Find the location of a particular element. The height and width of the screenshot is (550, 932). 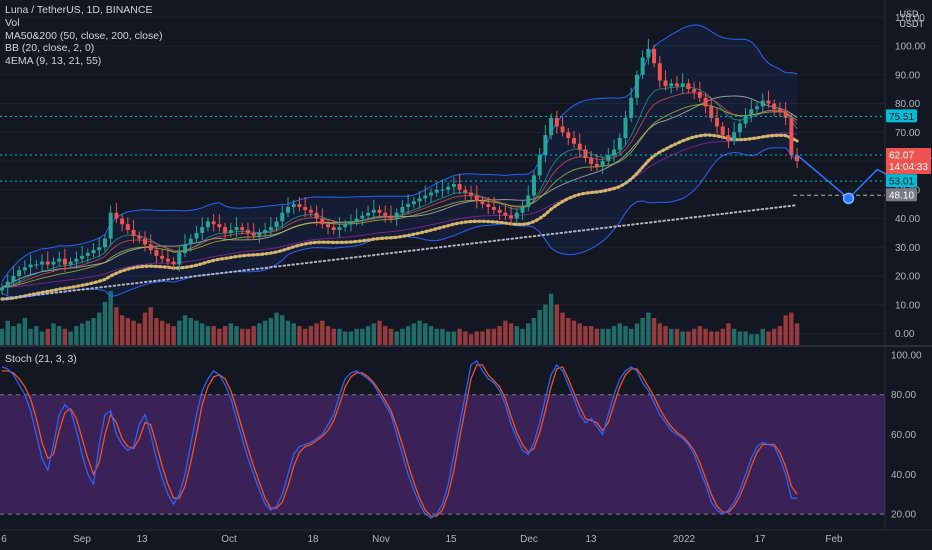

symbol-title: Luna / TetherUS, 1D, BINANCE is located at coordinates (79, 10).